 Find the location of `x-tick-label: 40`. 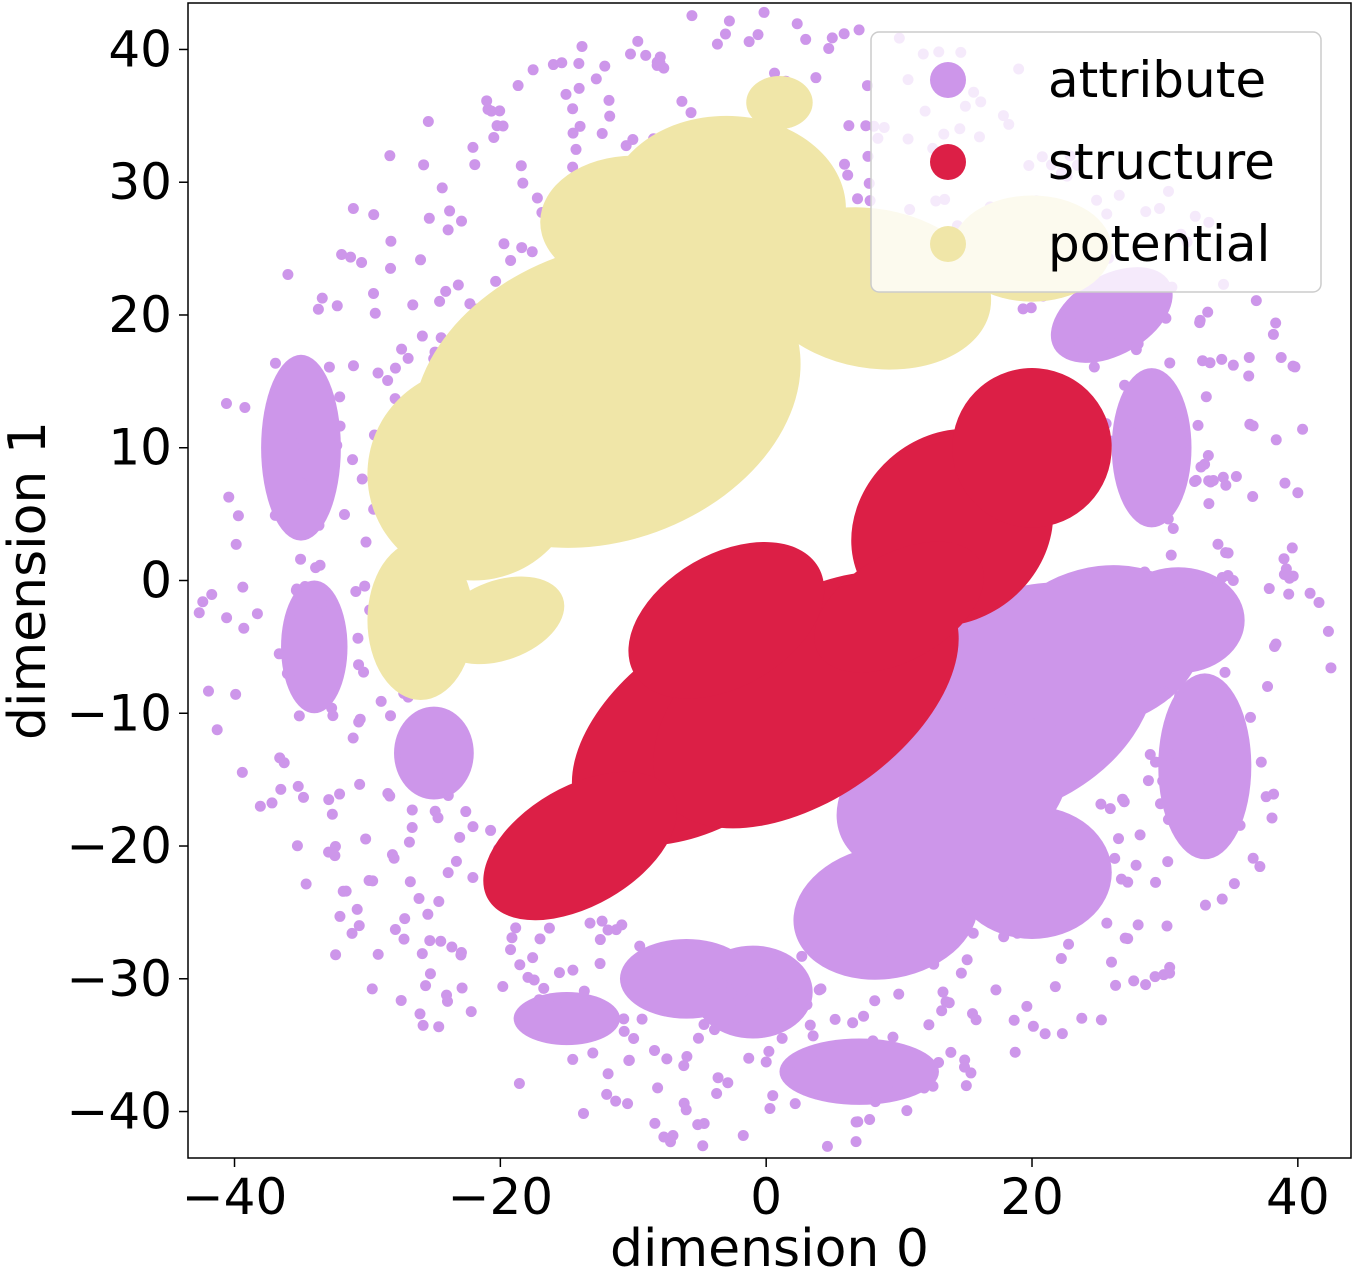

x-tick-label: 40 is located at coordinates (1298, 1197).